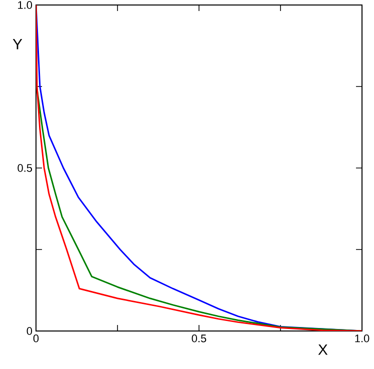 The height and width of the screenshot is (369, 374). Describe the element at coordinates (25, 5) in the screenshot. I see `y-tick-label: 1.0` at that location.